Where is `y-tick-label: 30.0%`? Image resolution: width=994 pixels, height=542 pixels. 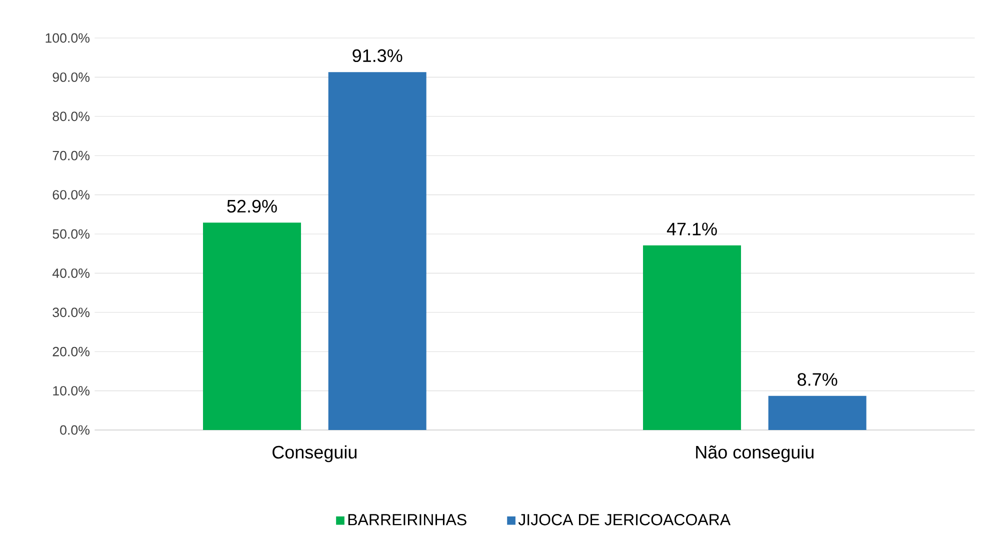
y-tick-label: 30.0% is located at coordinates (71, 313).